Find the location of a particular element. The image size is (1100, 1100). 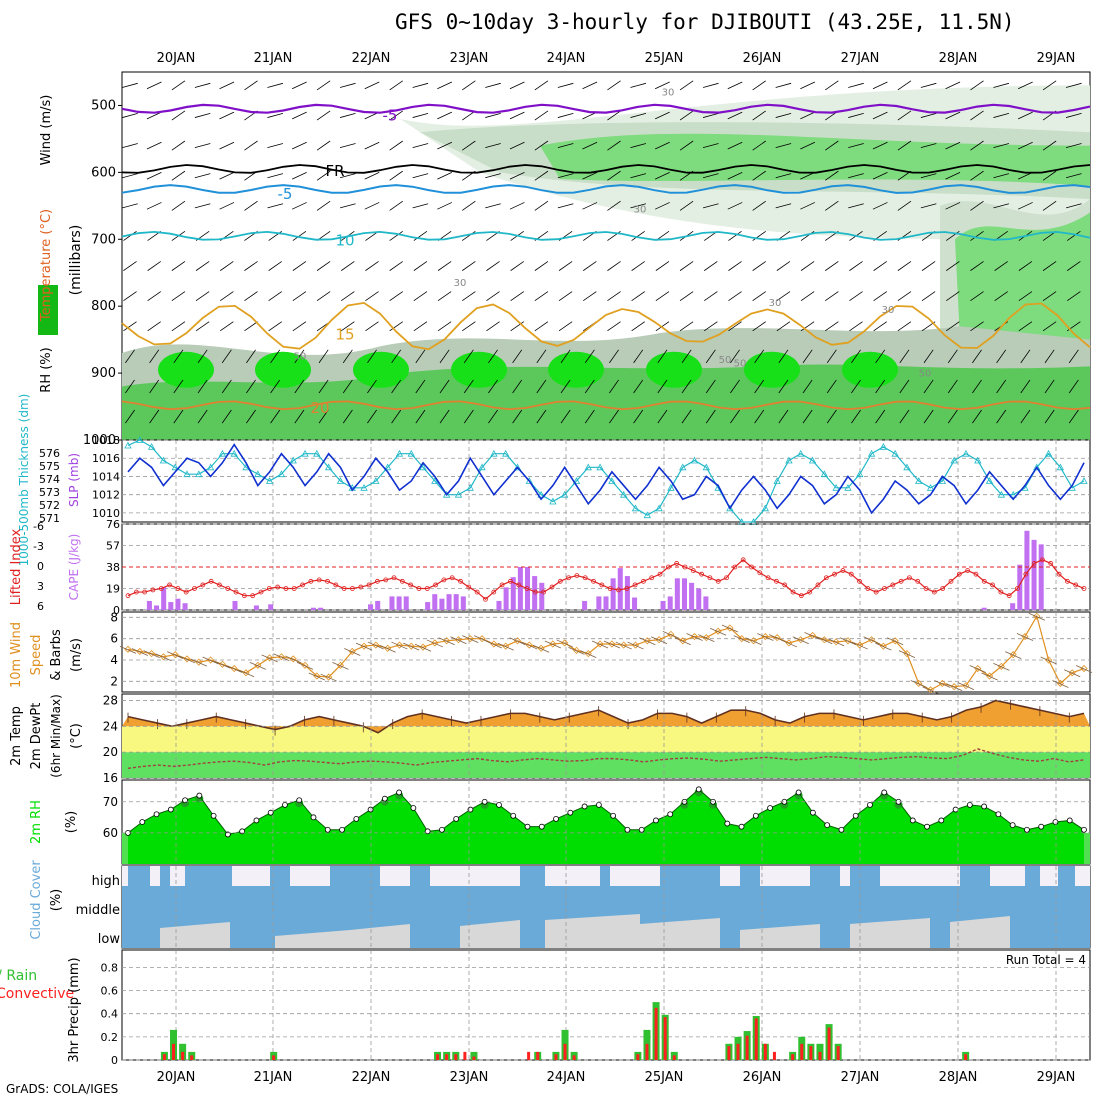

wind10-speed-line is located at coordinates (606, 652).